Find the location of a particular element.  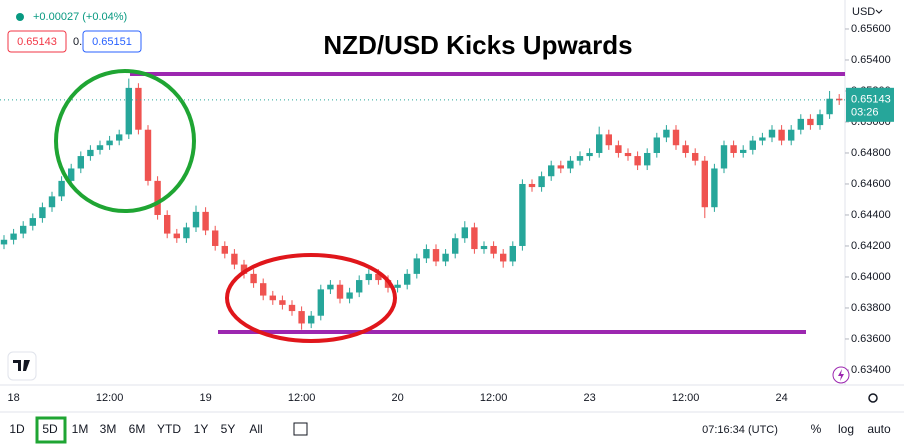

time-axis: 18 12:00 19 12:00 20 12:00 23 12:00 24 is located at coordinates (397, 398).